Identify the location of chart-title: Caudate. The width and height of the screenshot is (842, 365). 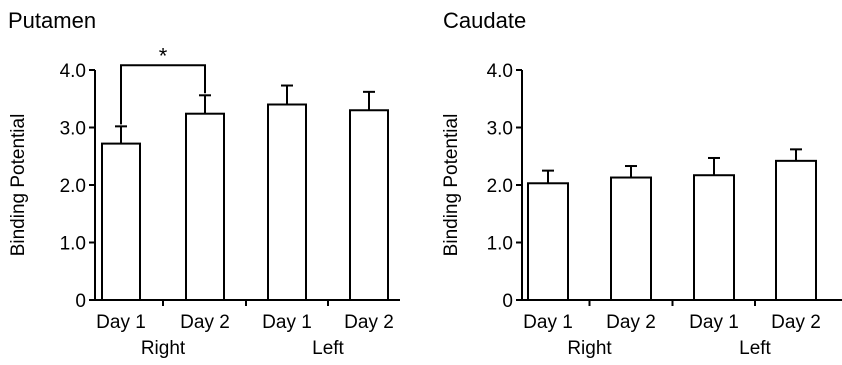
(484, 20).